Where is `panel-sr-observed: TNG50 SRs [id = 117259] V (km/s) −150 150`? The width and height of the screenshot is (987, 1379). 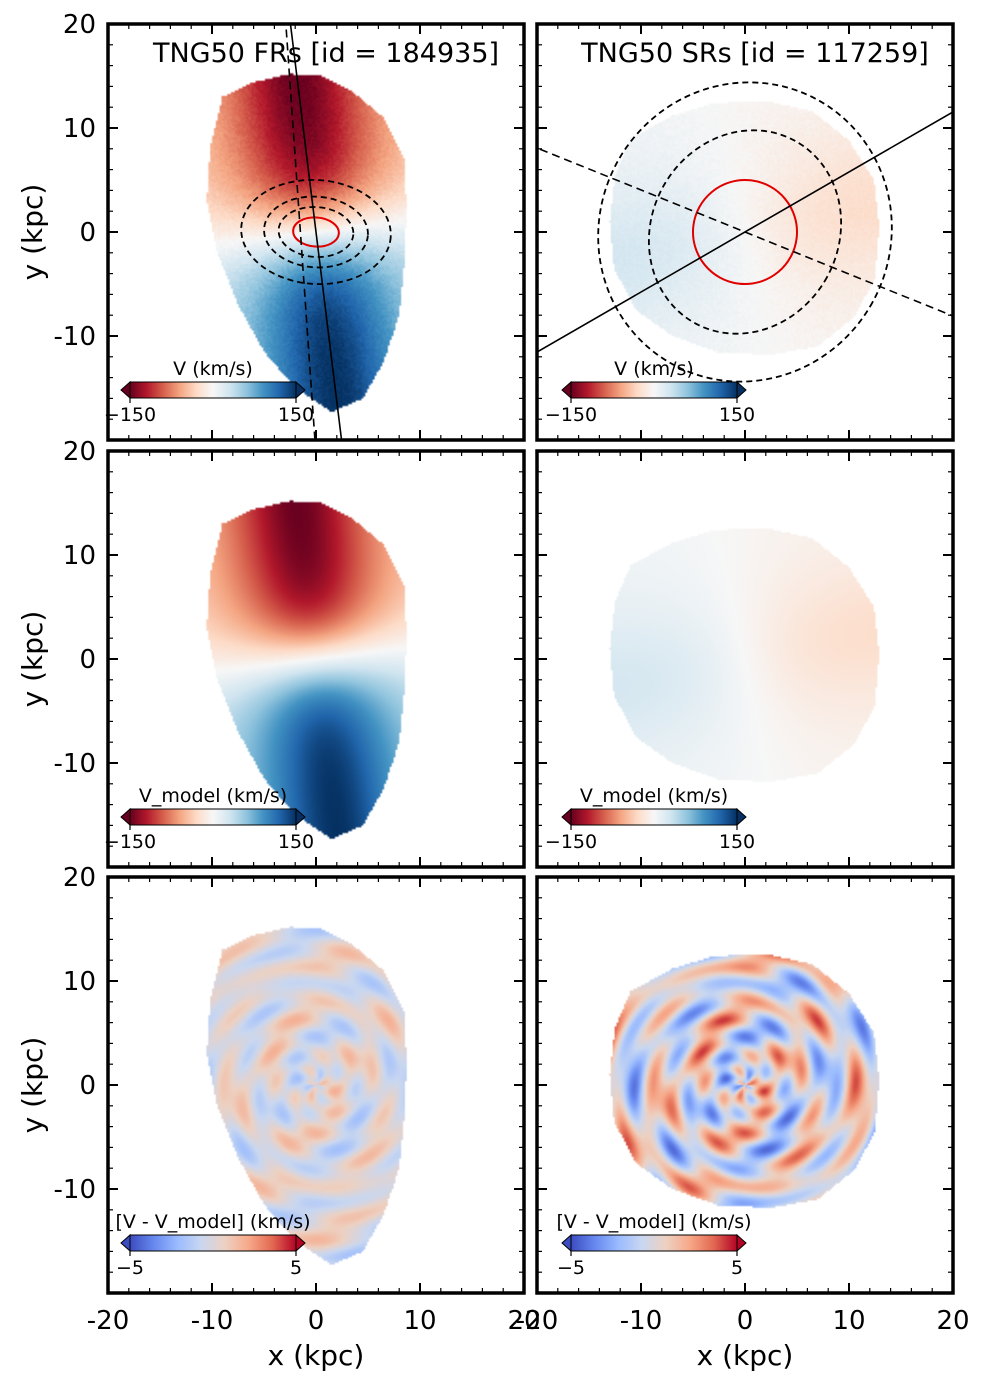 panel-sr-observed: TNG50 SRs [id = 117259] V (km/s) −150 150 is located at coordinates (745, 232).